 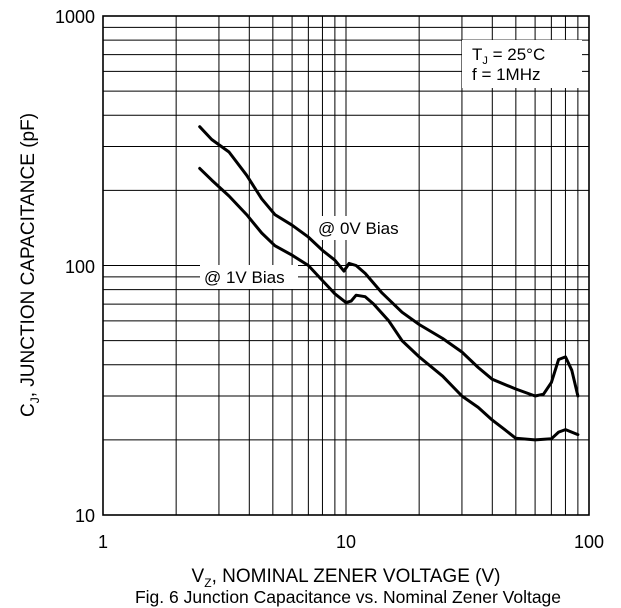 I want to click on x-axis-label-subscript: Z, so click(x=207, y=583).